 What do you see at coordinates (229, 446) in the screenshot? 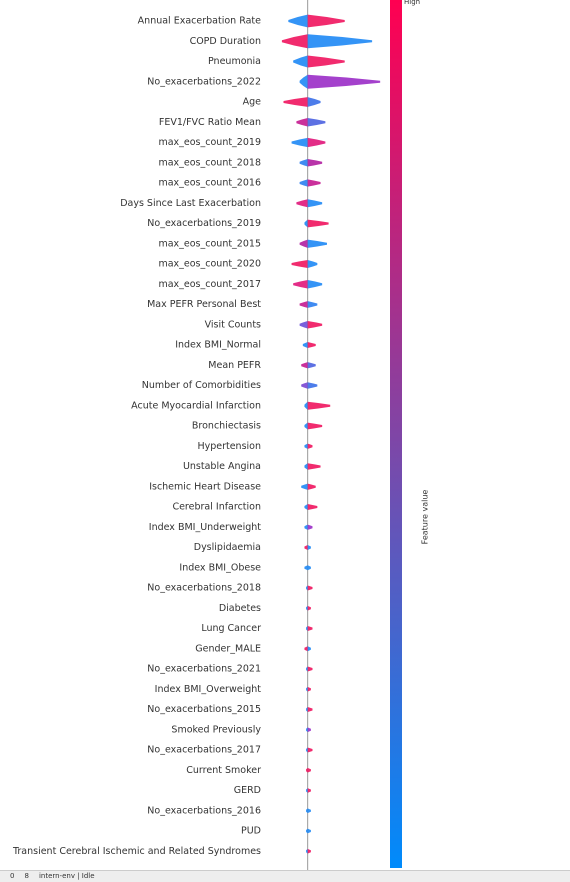
I see `feature-label: Hypertension` at bounding box center [229, 446].